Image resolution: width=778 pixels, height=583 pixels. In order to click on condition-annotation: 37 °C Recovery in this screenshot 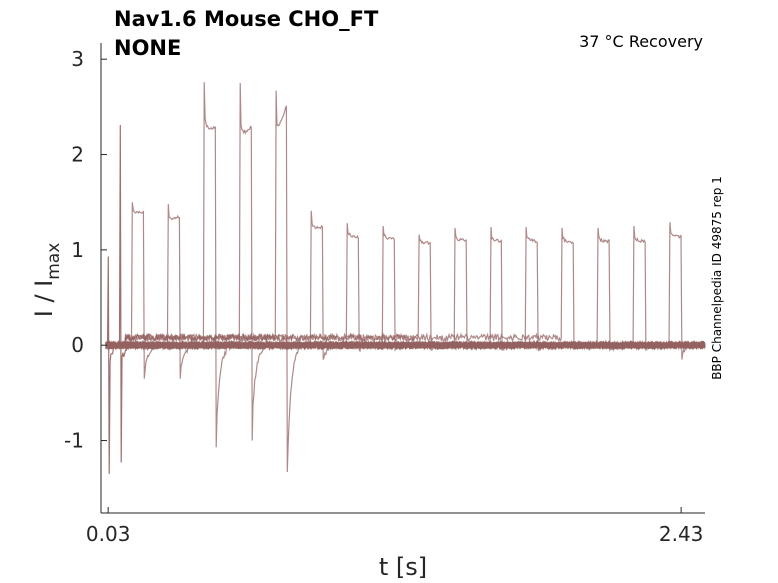, I will do `click(641, 41)`.